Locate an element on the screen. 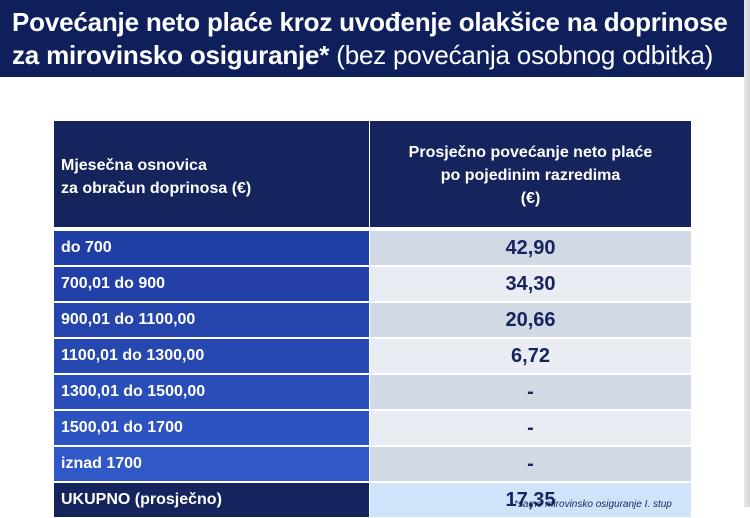 The image size is (750, 518). range-cell: 1300,01 do 1500,00 is located at coordinates (211, 392).